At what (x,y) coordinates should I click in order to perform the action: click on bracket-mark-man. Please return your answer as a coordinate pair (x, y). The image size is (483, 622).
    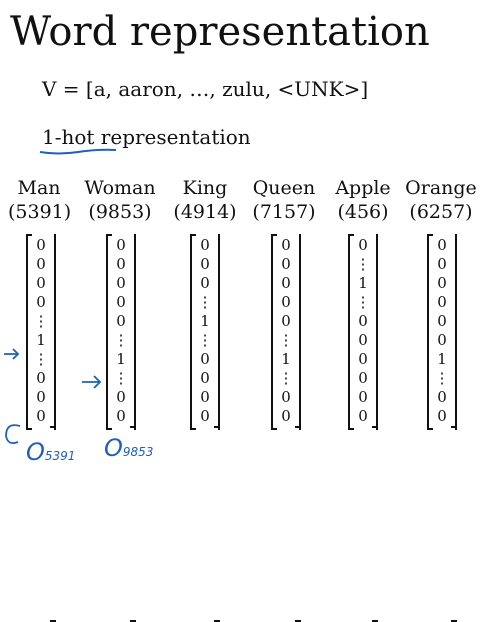
    Looking at the image, I should click on (13, 434).